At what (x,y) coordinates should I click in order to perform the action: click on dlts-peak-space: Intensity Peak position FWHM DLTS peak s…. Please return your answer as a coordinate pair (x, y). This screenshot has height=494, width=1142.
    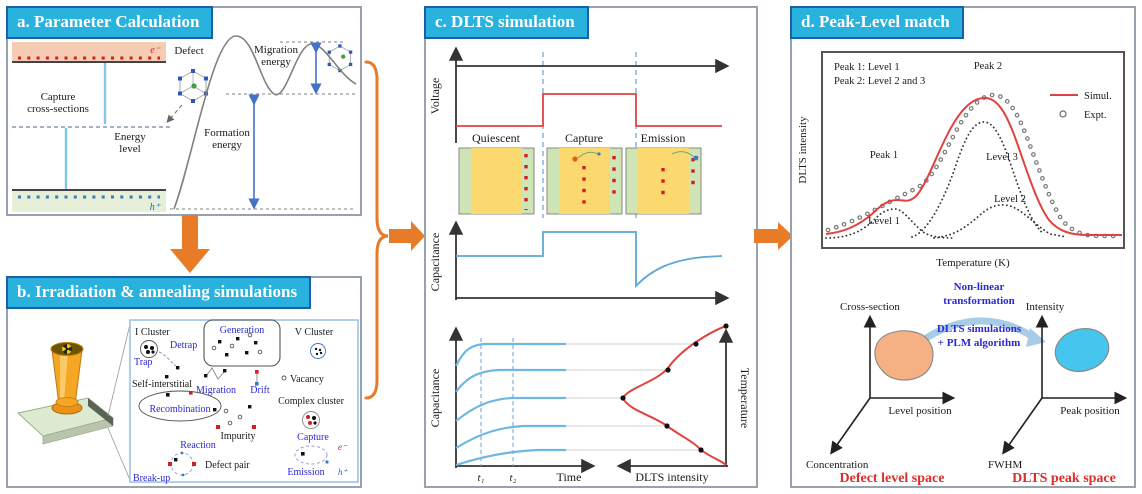
    Looking at the image, I should click on (1058, 393).